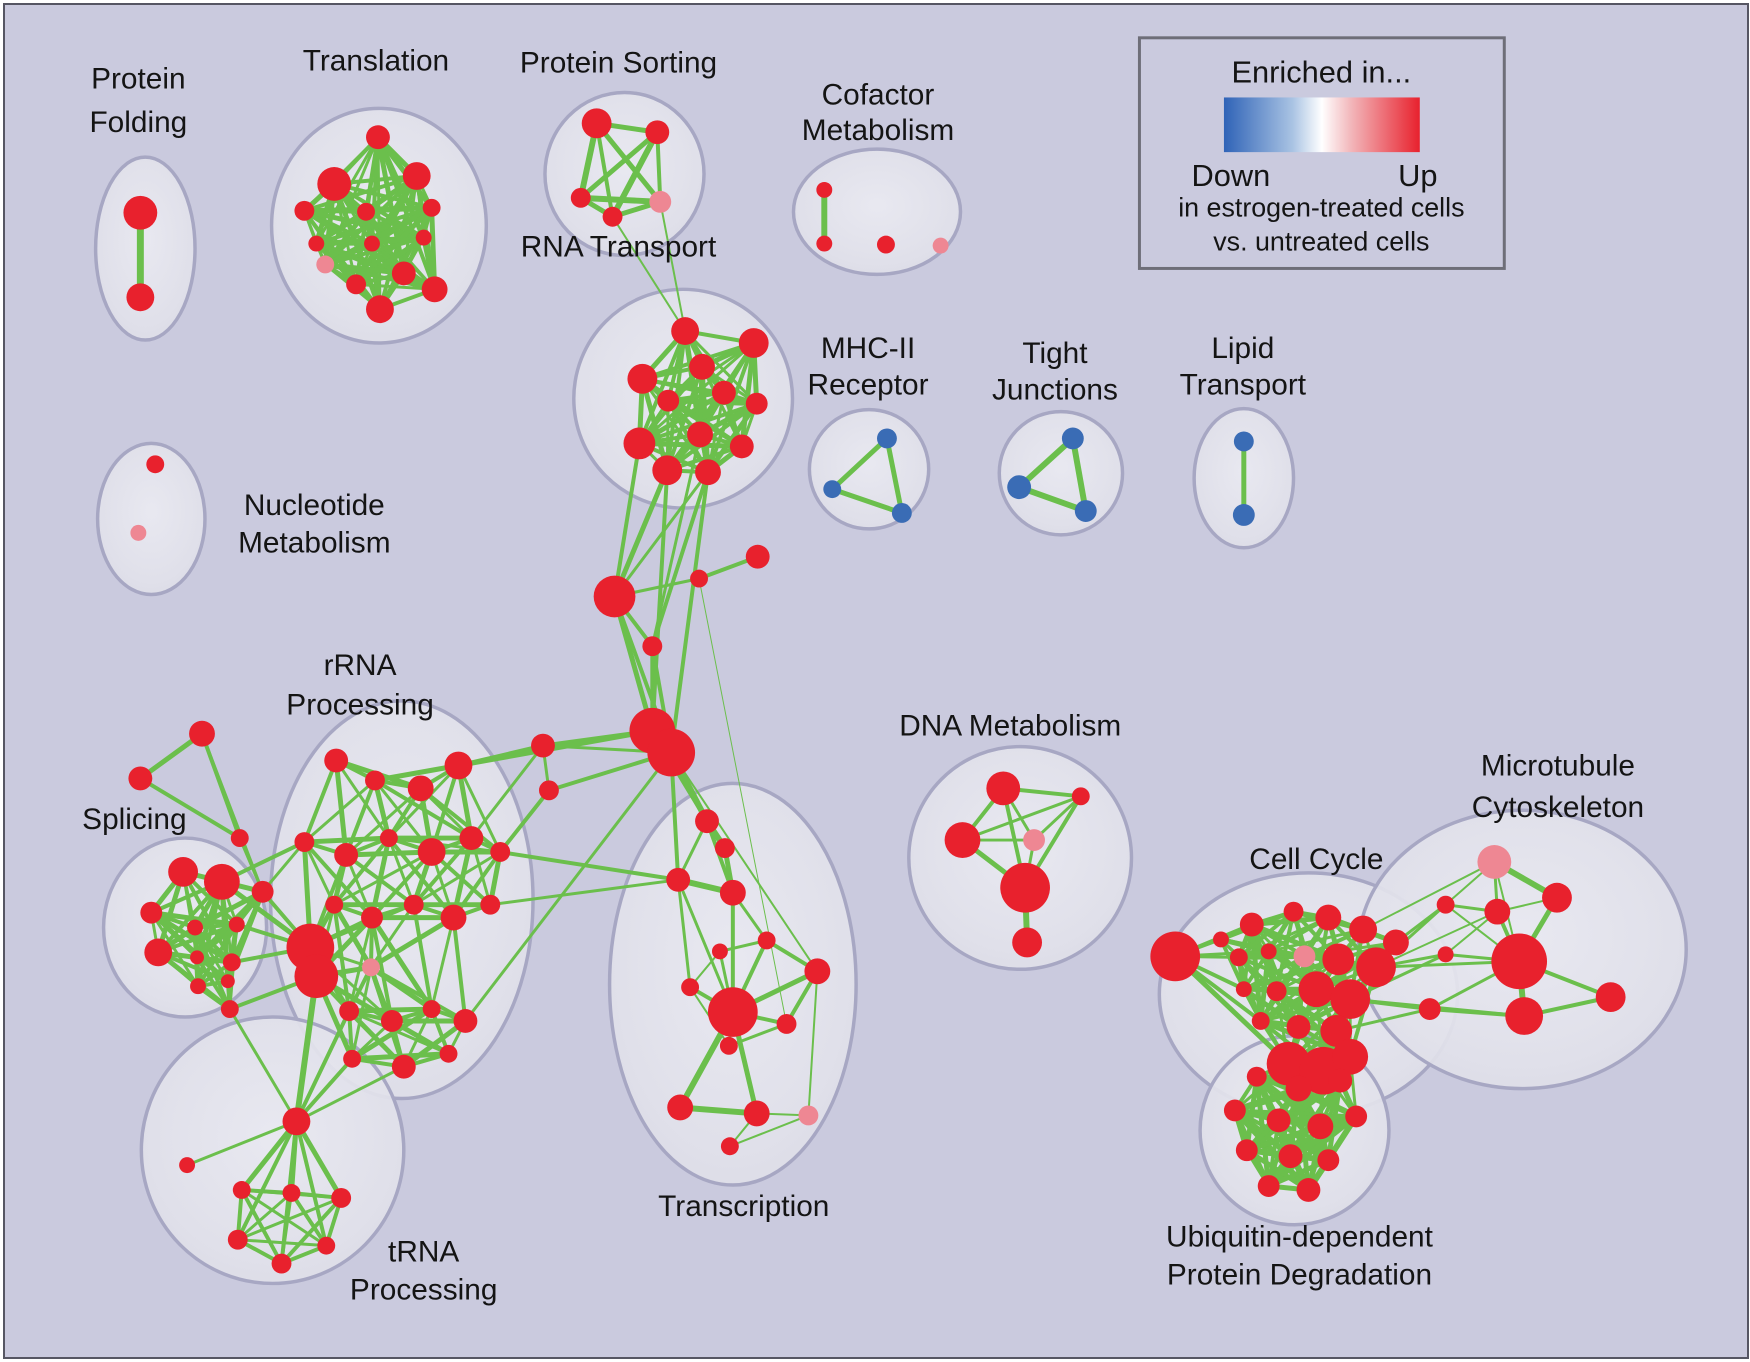  What do you see at coordinates (878, 94) in the screenshot?
I see `cluster-label-cofactor-metabolism: Cofactor` at bounding box center [878, 94].